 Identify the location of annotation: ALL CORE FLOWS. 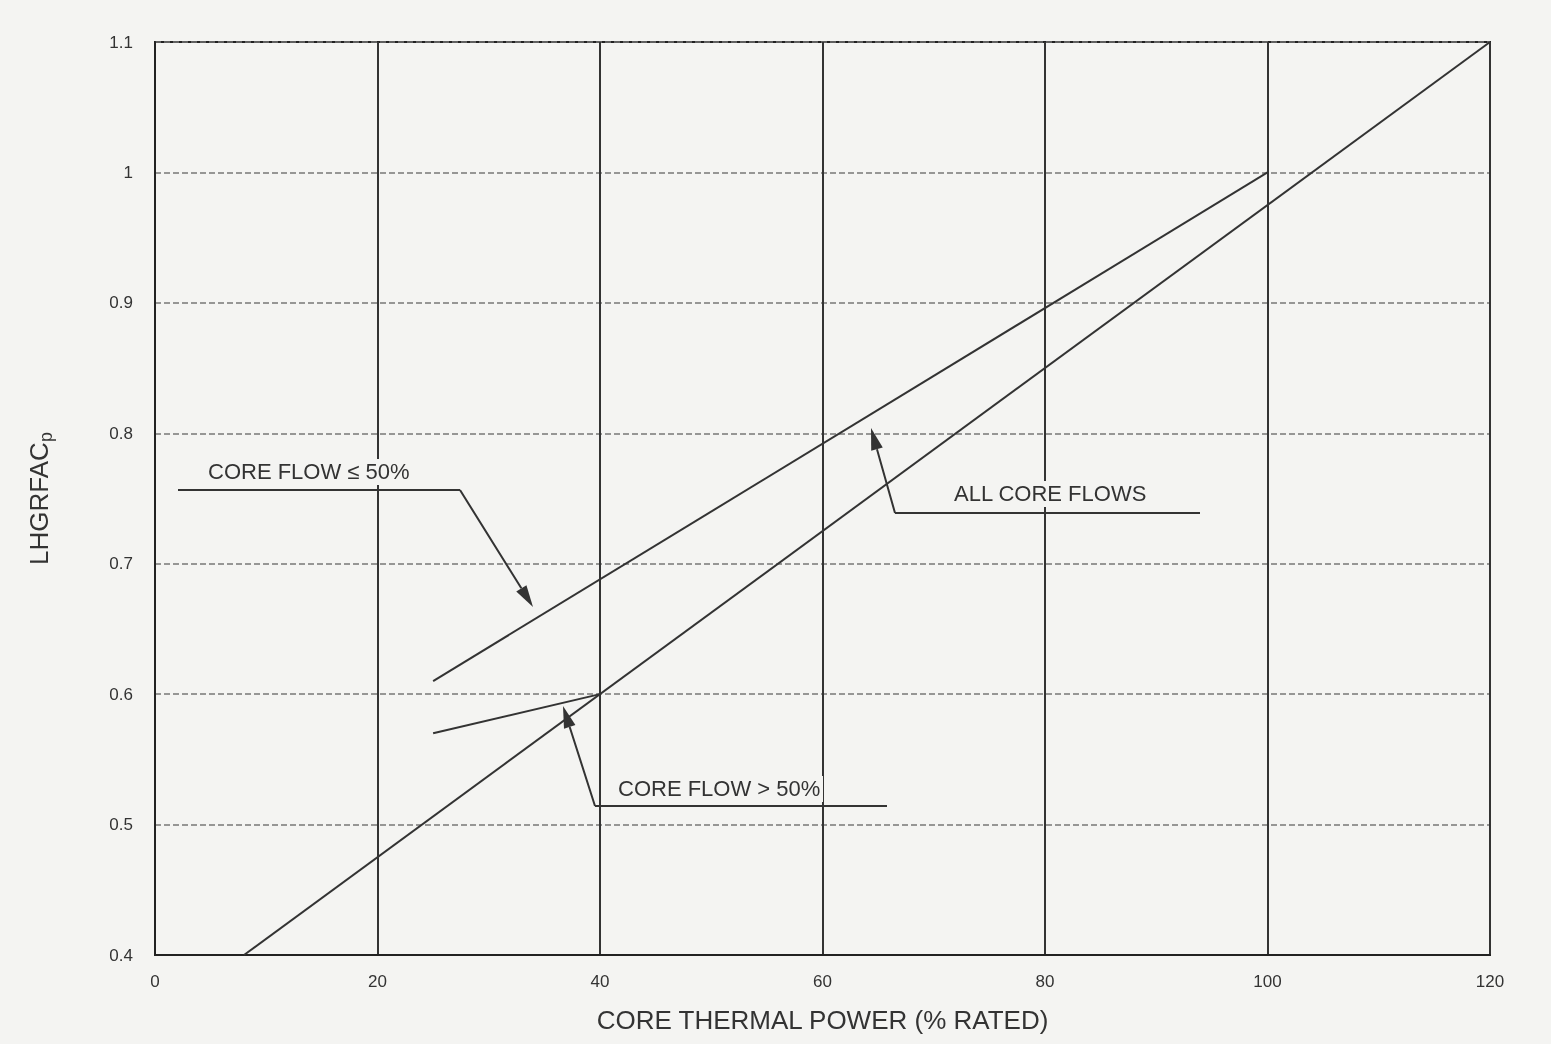
(1050, 494).